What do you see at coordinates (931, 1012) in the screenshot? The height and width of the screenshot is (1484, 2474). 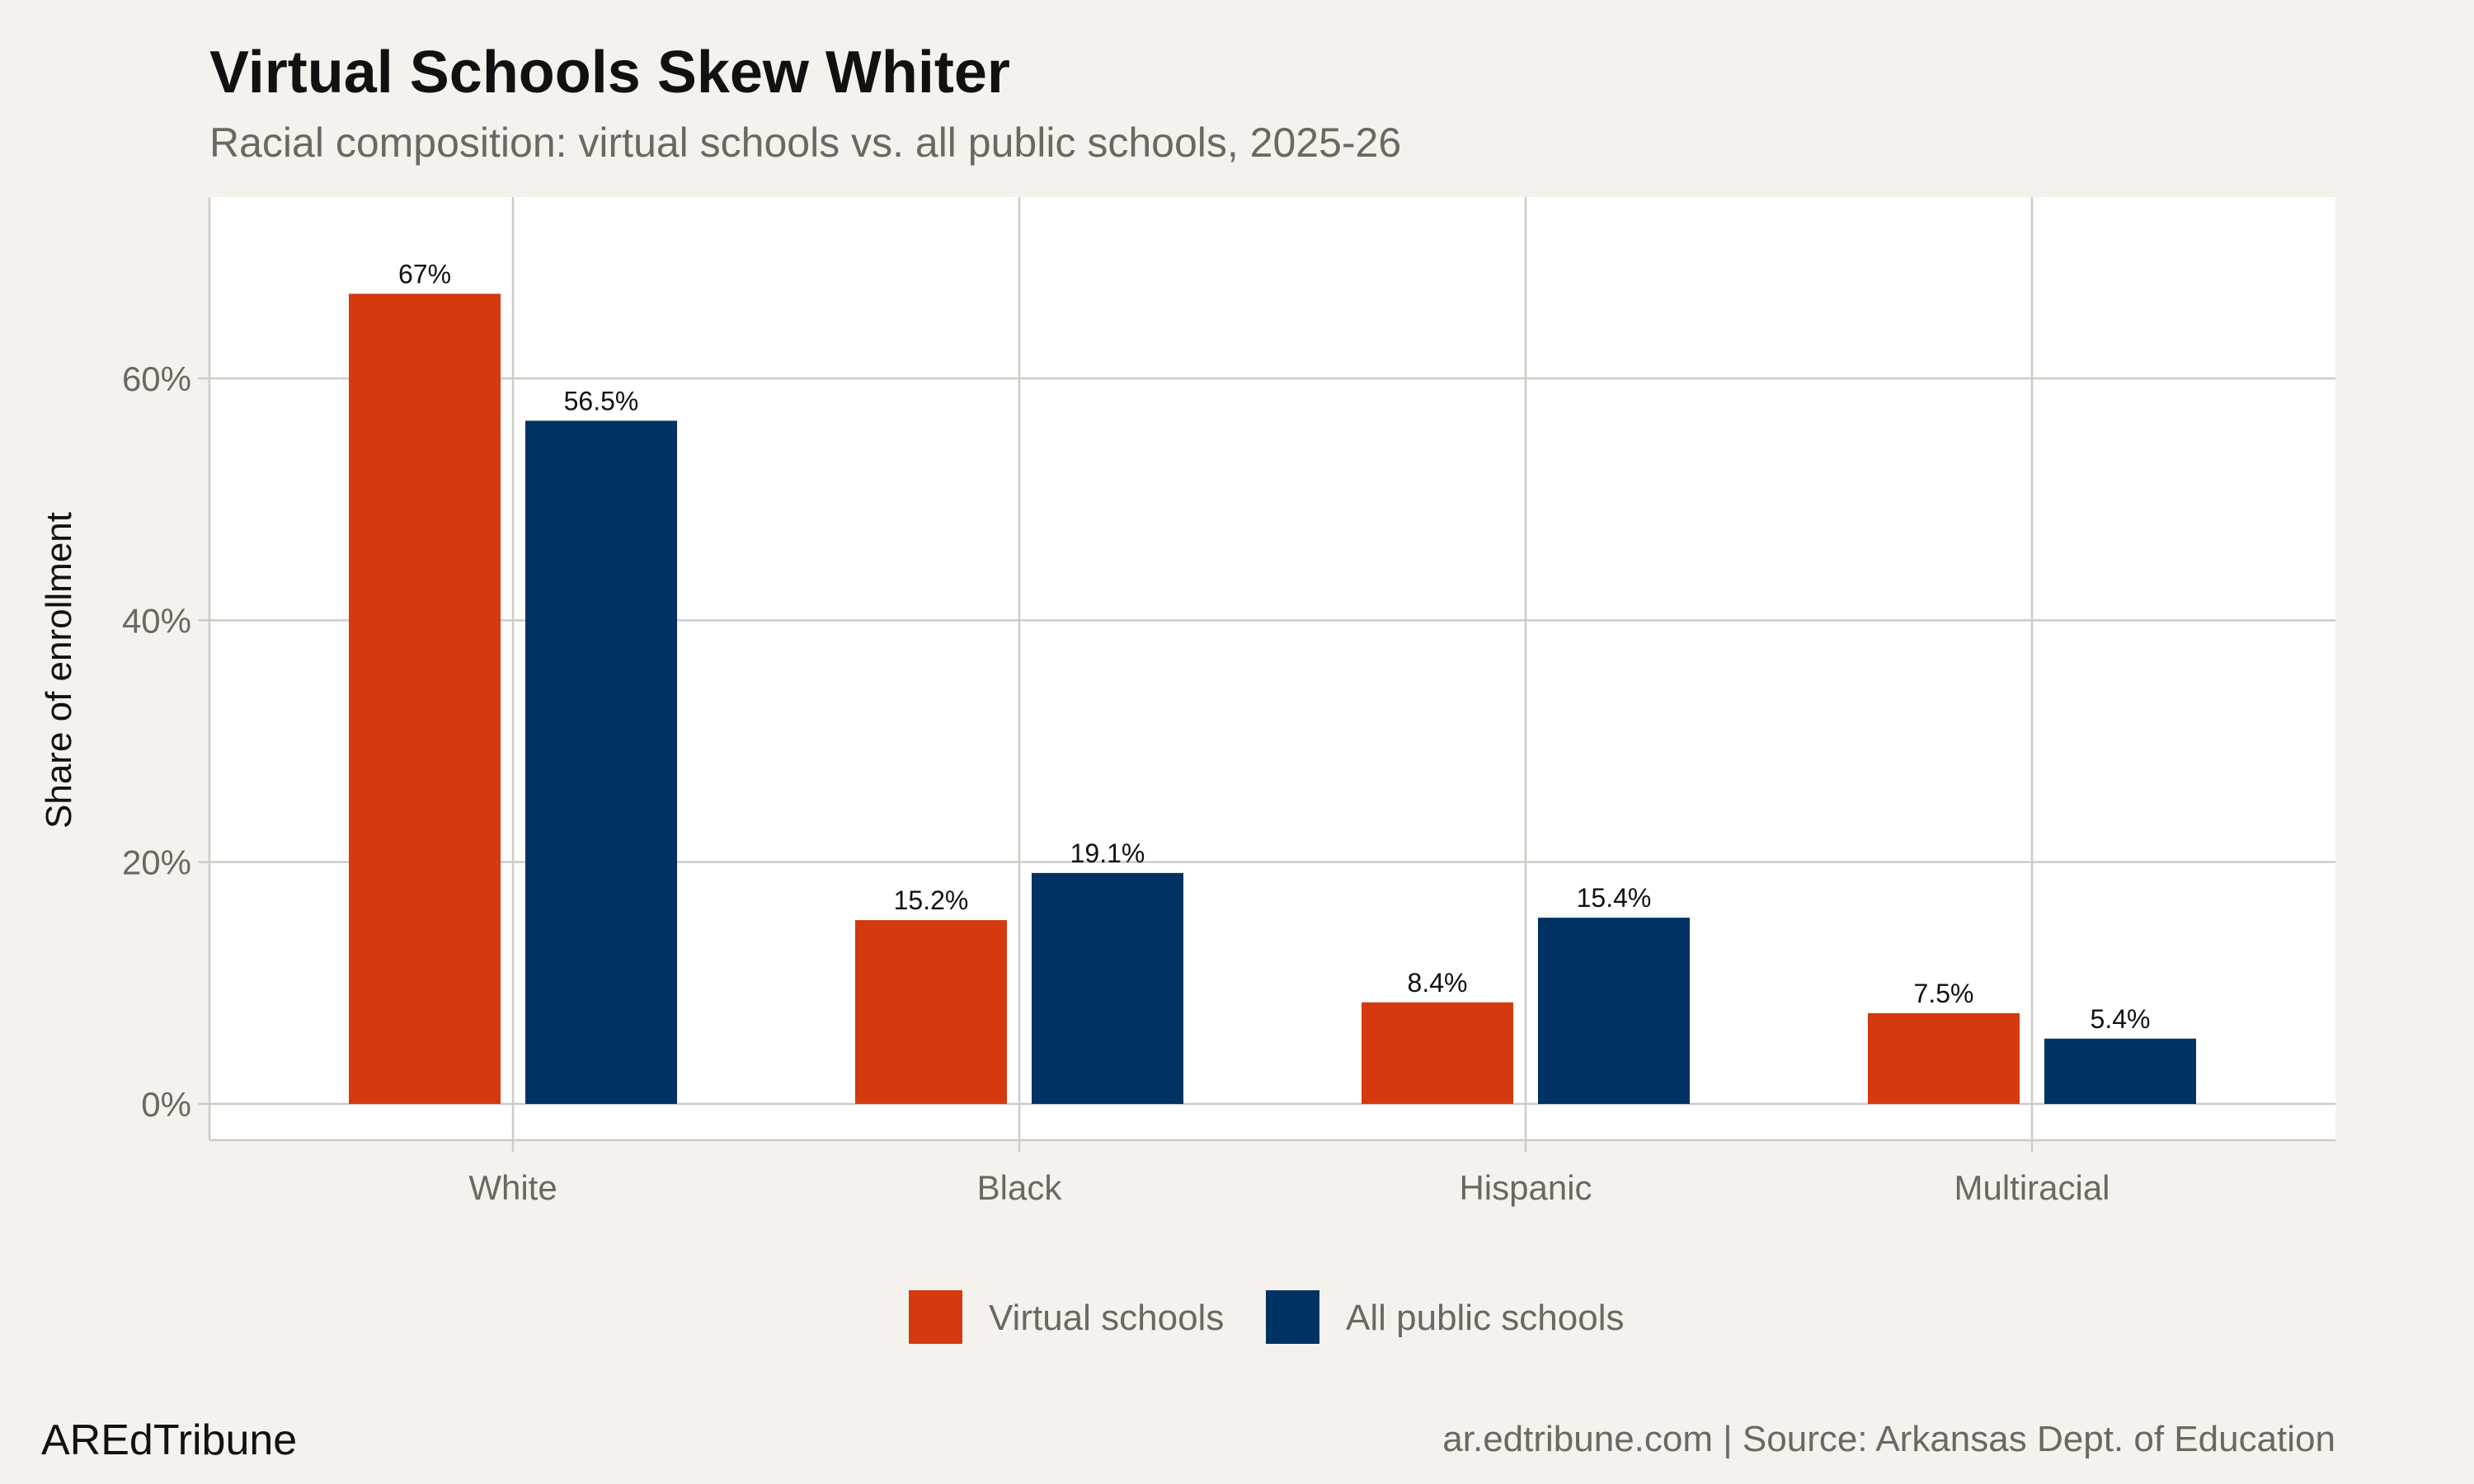 I see `bar-black-virtual` at bounding box center [931, 1012].